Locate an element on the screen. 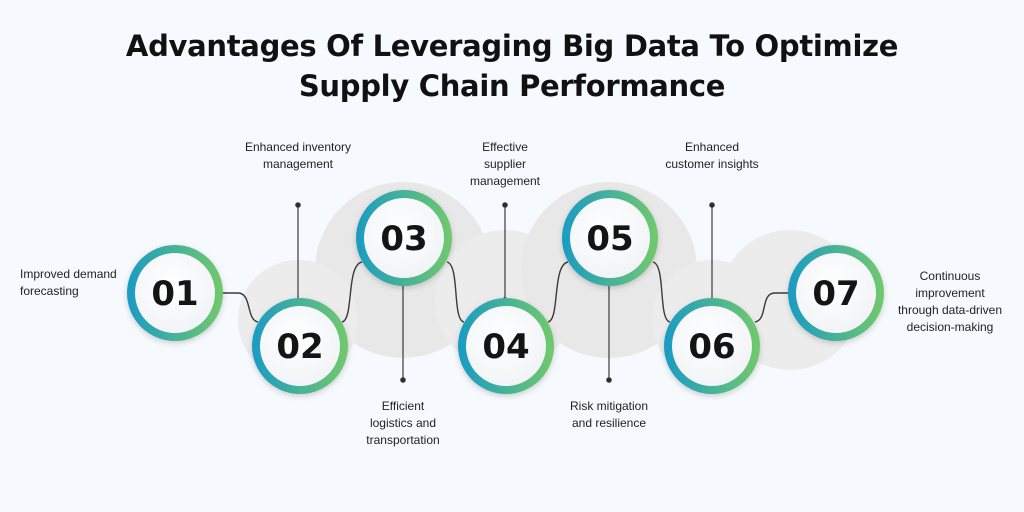 This screenshot has width=1024, height=512. node-07-number: 07 is located at coordinates (835, 294).